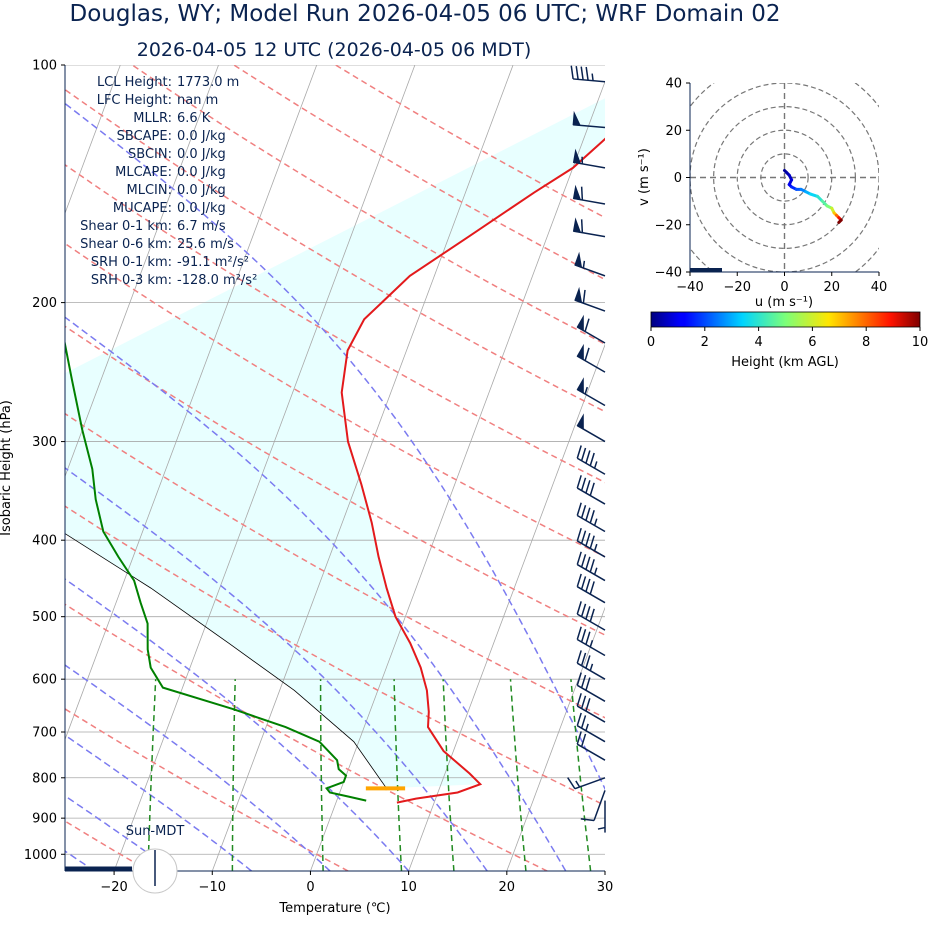 The width and height of the screenshot is (928, 936). I want to click on dry-adiabat-line, so click(207, 789).